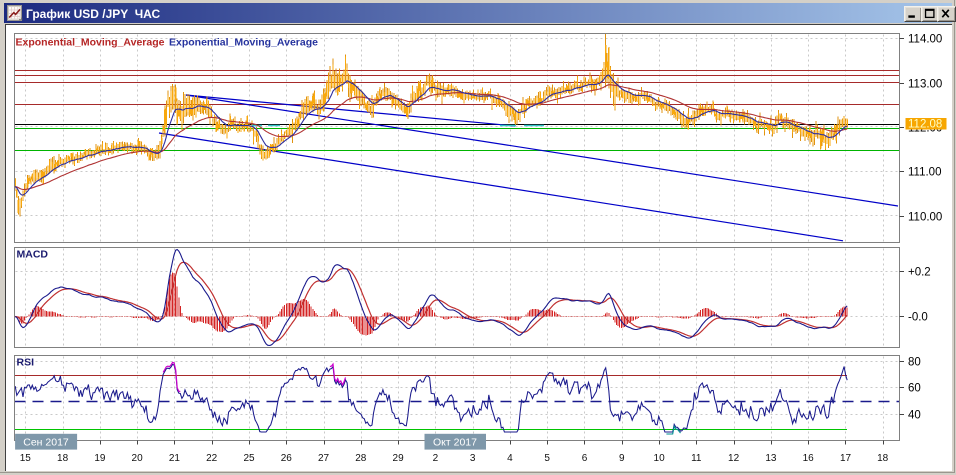 This screenshot has height=475, width=956. What do you see at coordinates (287, 458) in the screenshot?
I see `svg-text: 26` at bounding box center [287, 458].